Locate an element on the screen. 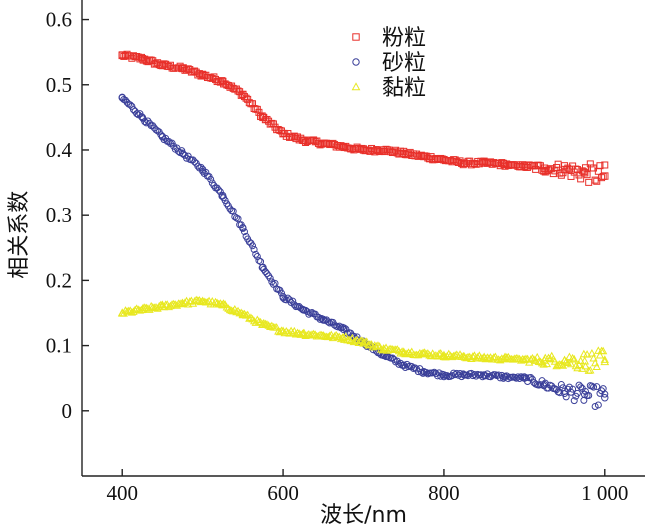 This screenshot has width=650, height=528. y-tick-label: 0.1 is located at coordinates (59, 346).